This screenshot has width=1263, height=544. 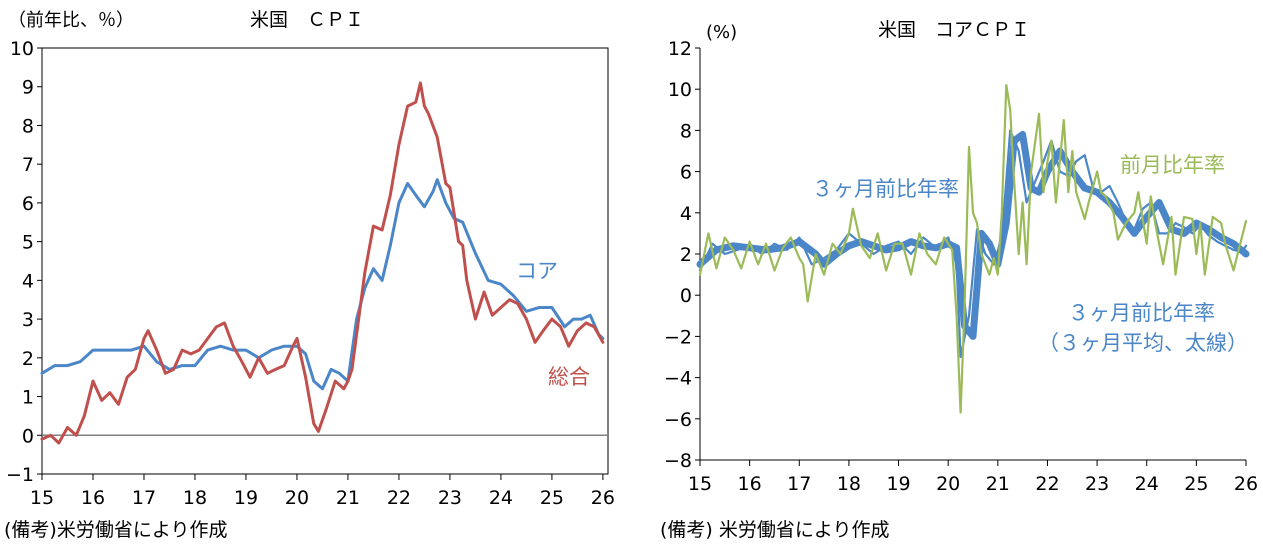 What do you see at coordinates (307, 20) in the screenshot?
I see `chart-title: 米国 ＣＰＩ` at bounding box center [307, 20].